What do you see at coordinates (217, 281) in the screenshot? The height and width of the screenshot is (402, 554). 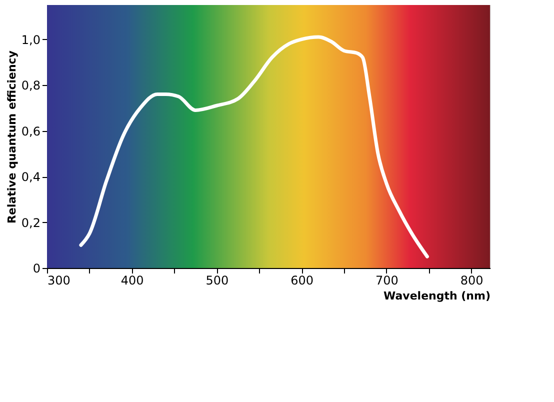 I see `x-tick-label: 500` at bounding box center [217, 281].